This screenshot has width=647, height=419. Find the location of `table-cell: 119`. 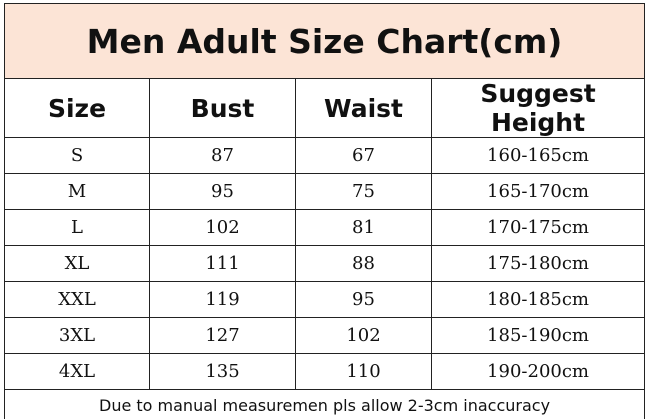

table-cell: 119 is located at coordinates (222, 299).